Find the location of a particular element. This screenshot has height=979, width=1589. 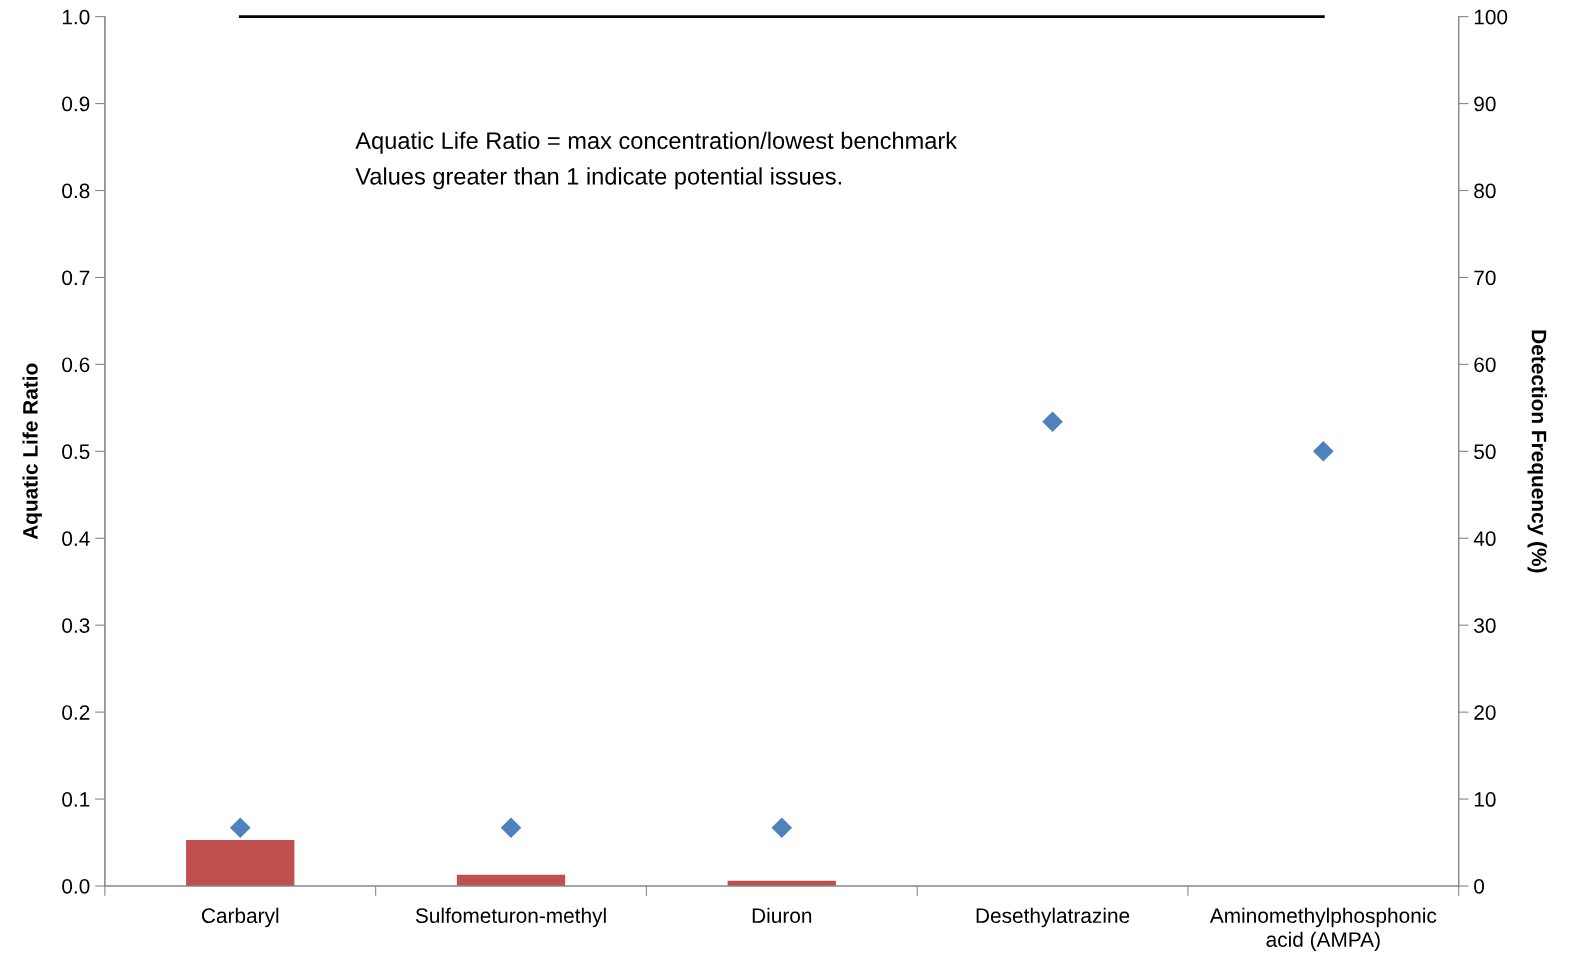

y2-tick-label: 80 is located at coordinates (1485, 191).